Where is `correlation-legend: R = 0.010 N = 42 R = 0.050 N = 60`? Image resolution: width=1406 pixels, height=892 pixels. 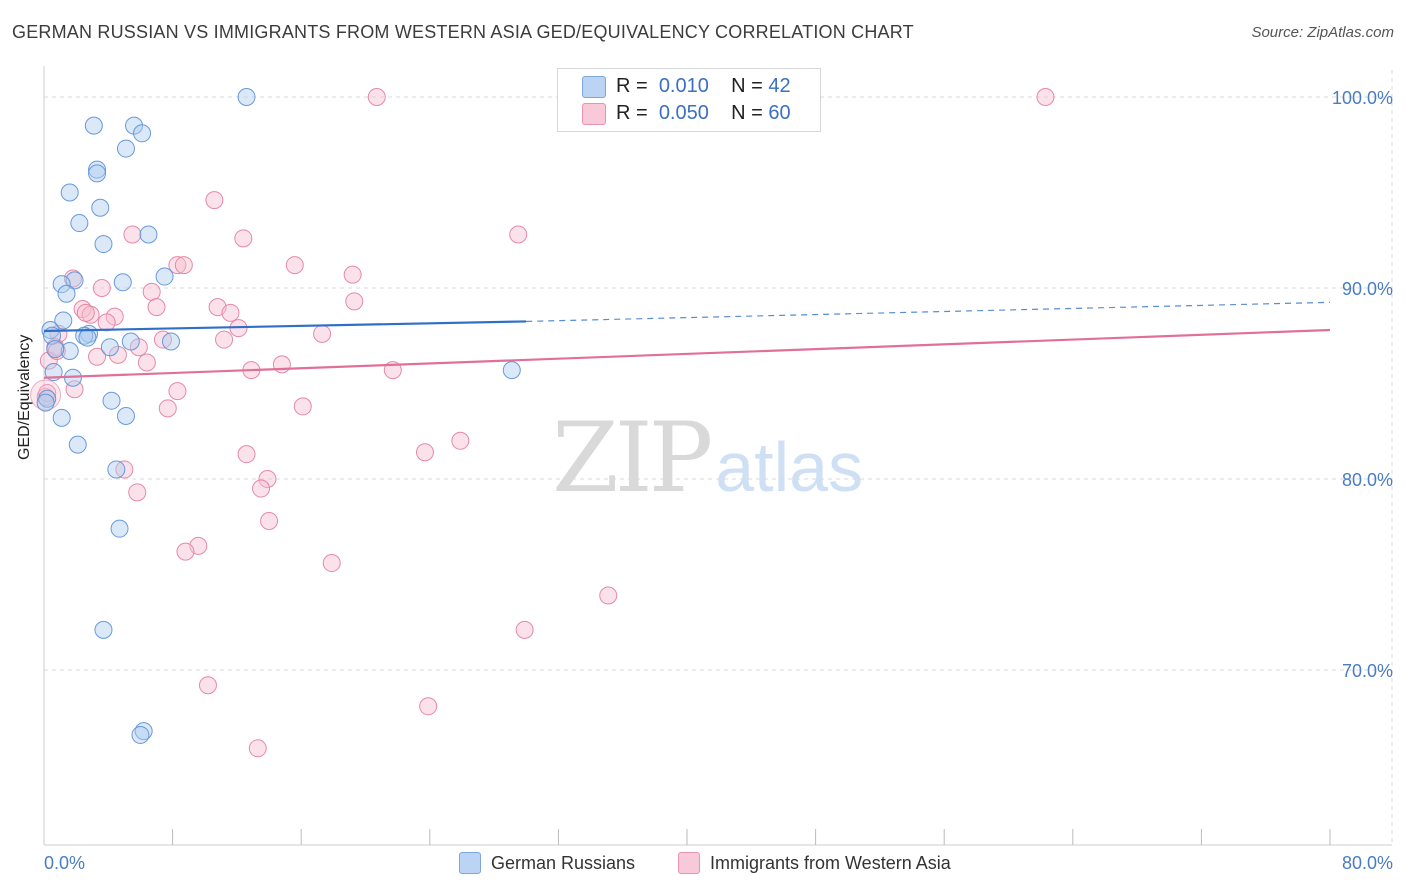 correlation-legend: R = 0.010 N = 42 R = 0.050 N = 60 is located at coordinates (689, 100).